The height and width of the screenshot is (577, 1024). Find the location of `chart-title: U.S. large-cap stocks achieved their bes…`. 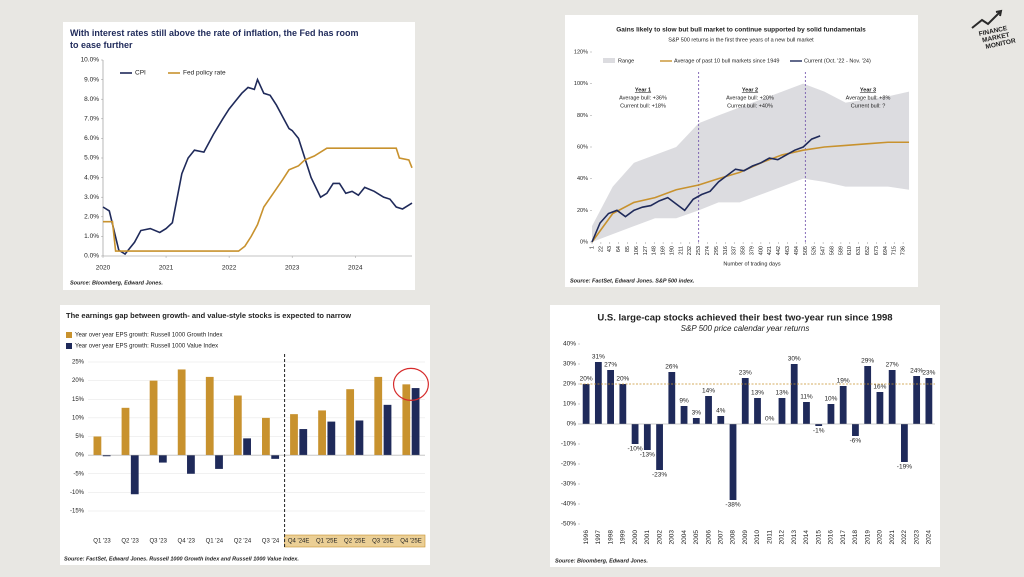

chart-title: U.S. large-cap stocks achieved their bes… is located at coordinates (744, 318).